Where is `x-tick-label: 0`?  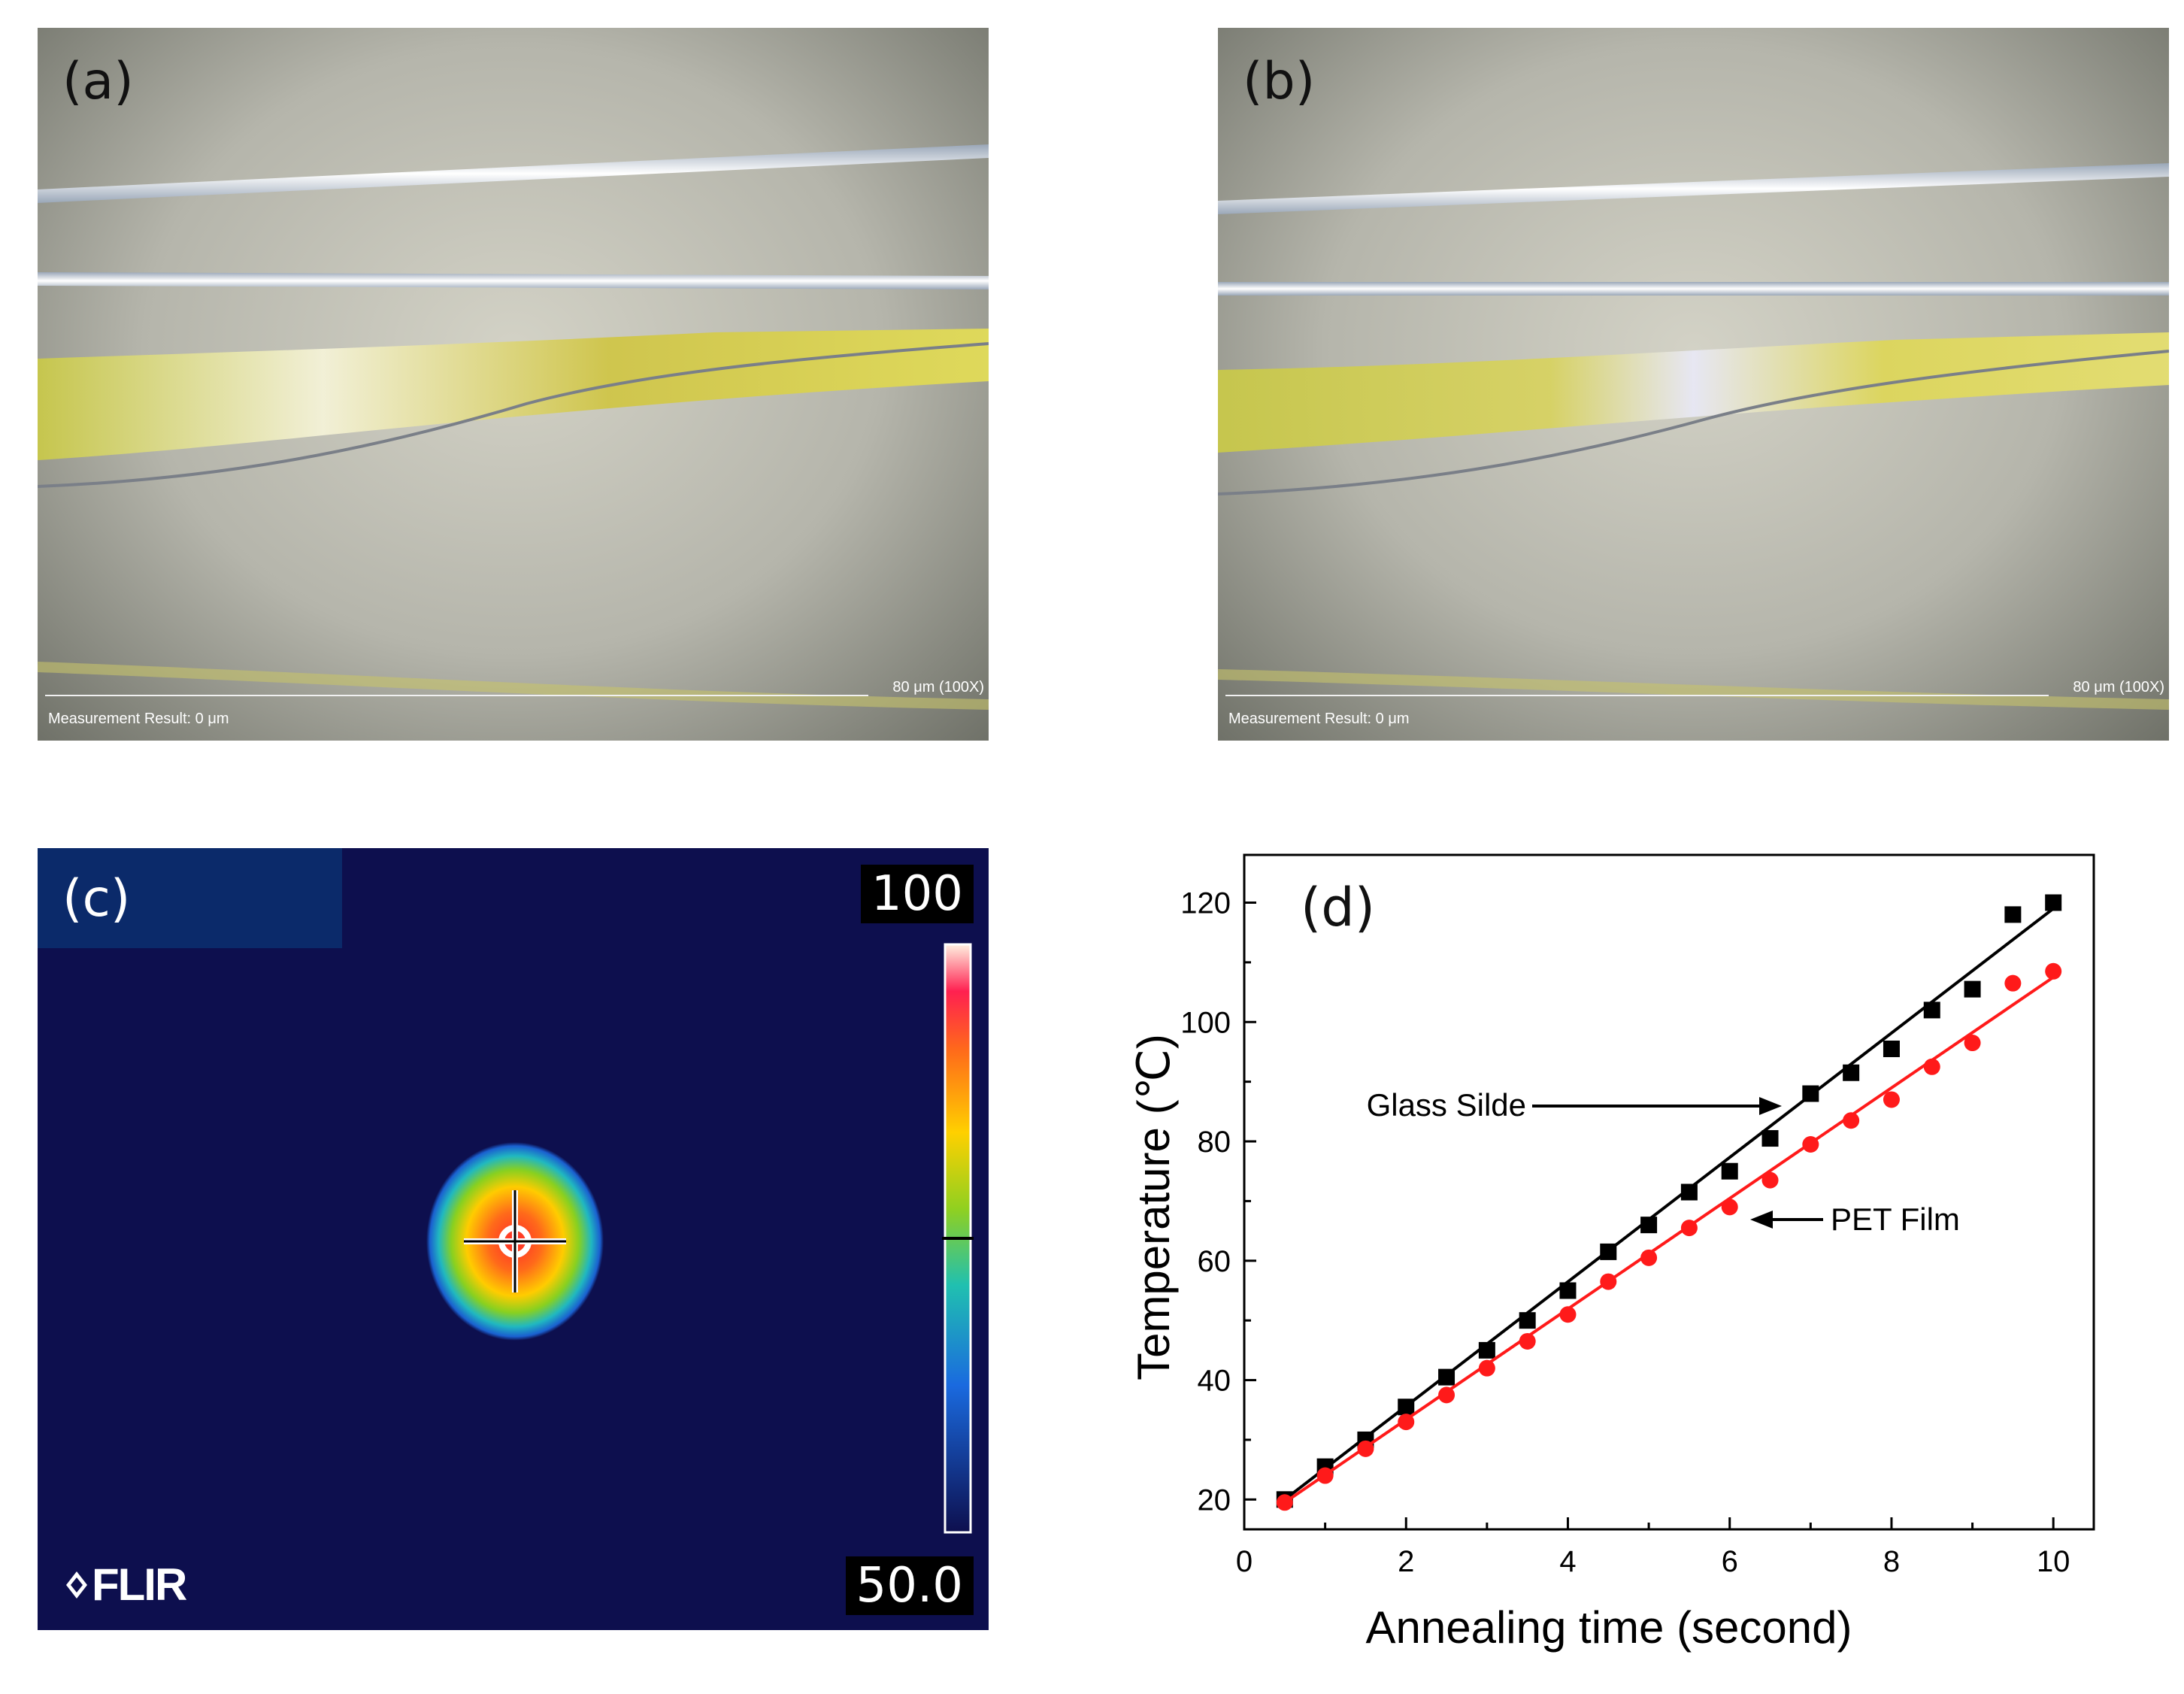
x-tick-label: 0 is located at coordinates (1244, 1561).